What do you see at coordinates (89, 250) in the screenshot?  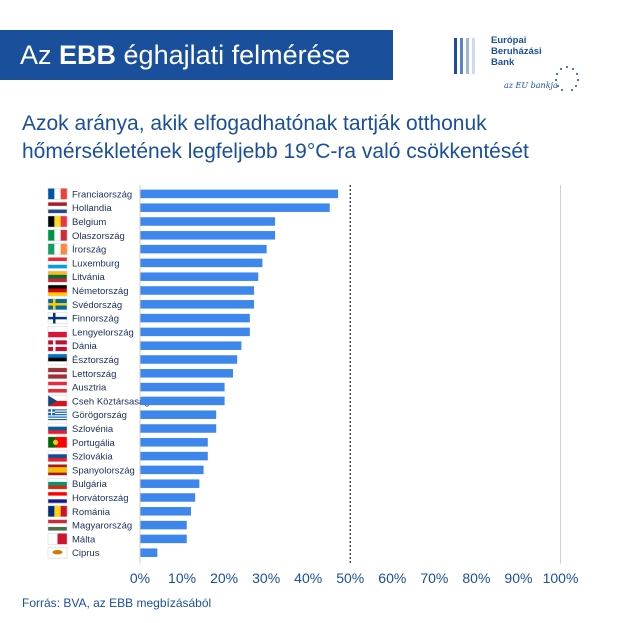 I see `category-label: Írország` at bounding box center [89, 250].